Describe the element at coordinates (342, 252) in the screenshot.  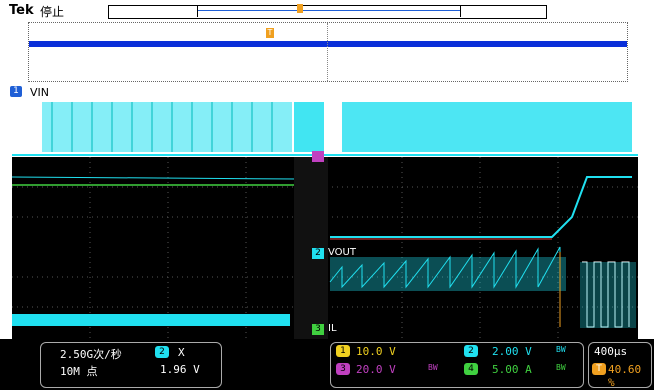
I see `ch2-label: VOUT` at that location.